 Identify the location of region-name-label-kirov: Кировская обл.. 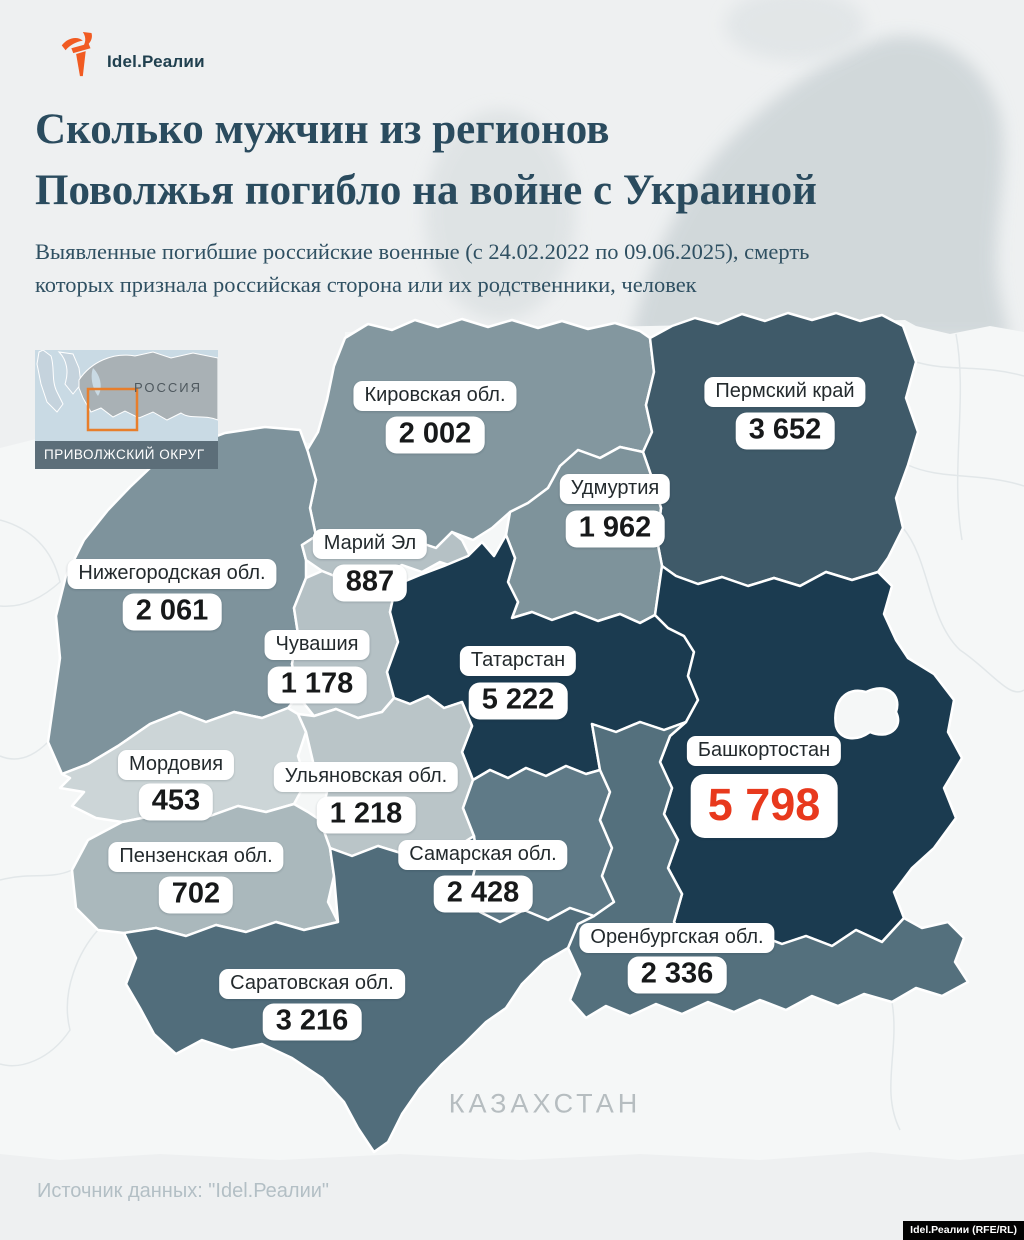
(435, 396).